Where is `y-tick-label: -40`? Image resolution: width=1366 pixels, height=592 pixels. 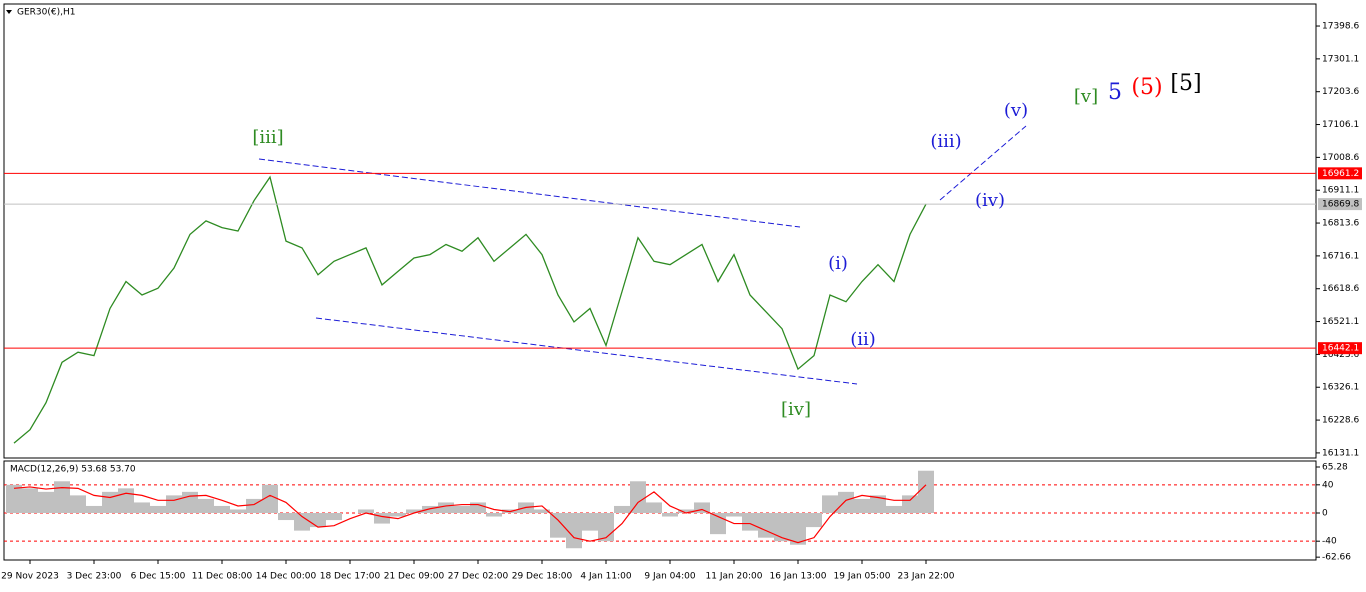 y-tick-label: -40 is located at coordinates (1329, 542).